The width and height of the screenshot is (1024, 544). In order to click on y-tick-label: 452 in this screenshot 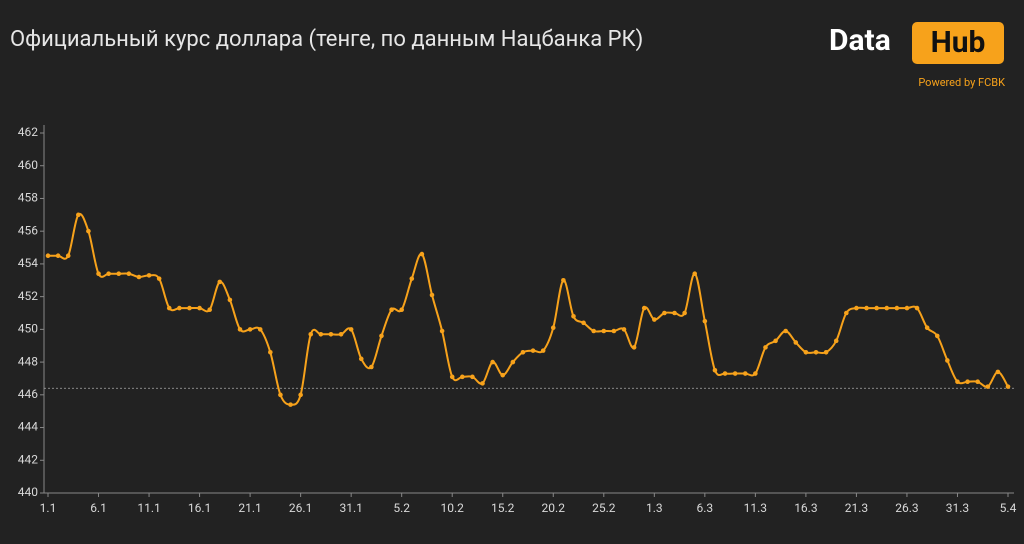, I will do `click(28, 296)`.